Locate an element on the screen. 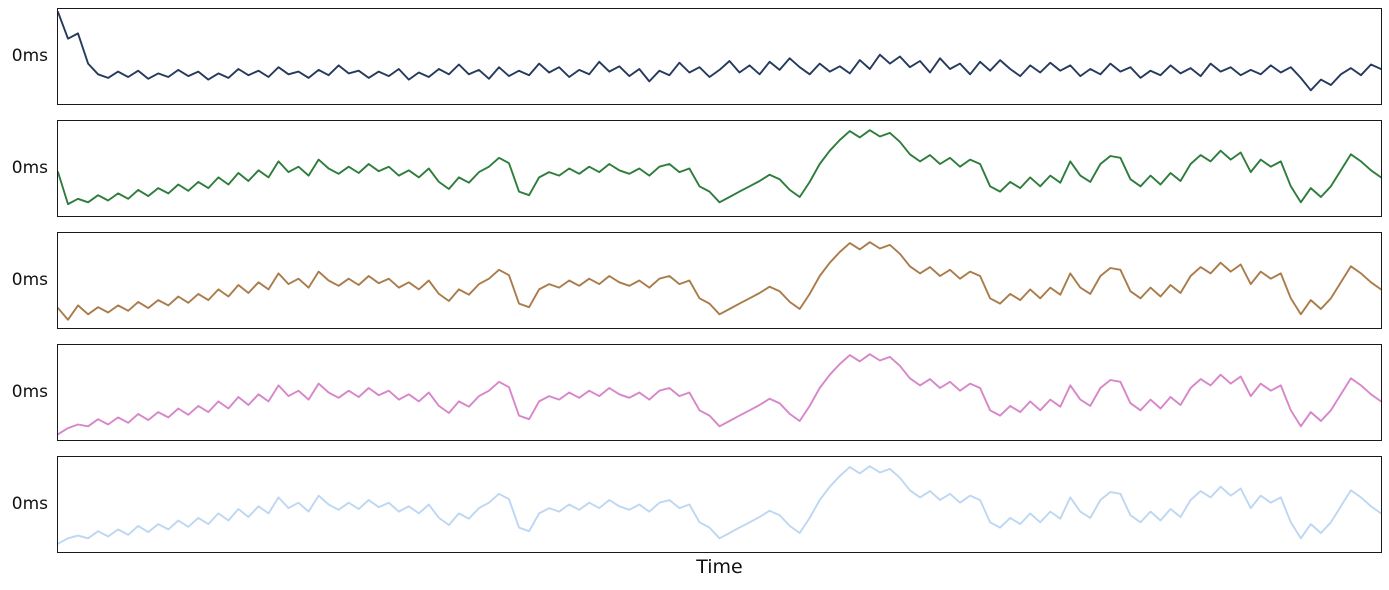 The width and height of the screenshot is (1389, 590). x-axis-label: Time is located at coordinates (719, 567).